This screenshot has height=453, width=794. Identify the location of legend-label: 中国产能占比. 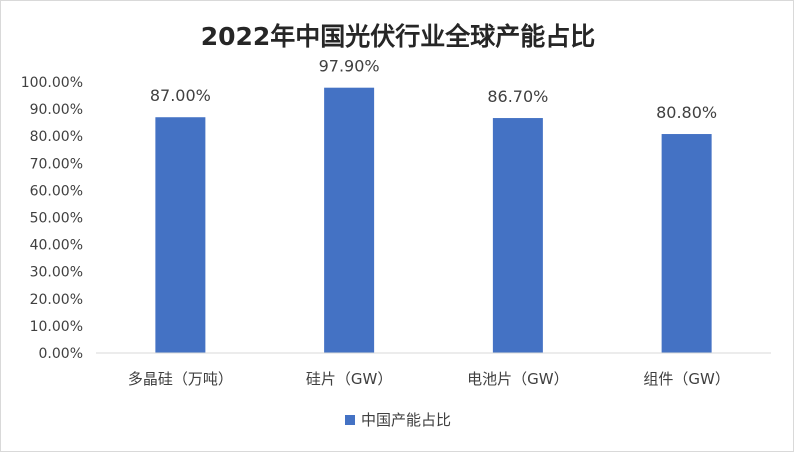
(405, 420).